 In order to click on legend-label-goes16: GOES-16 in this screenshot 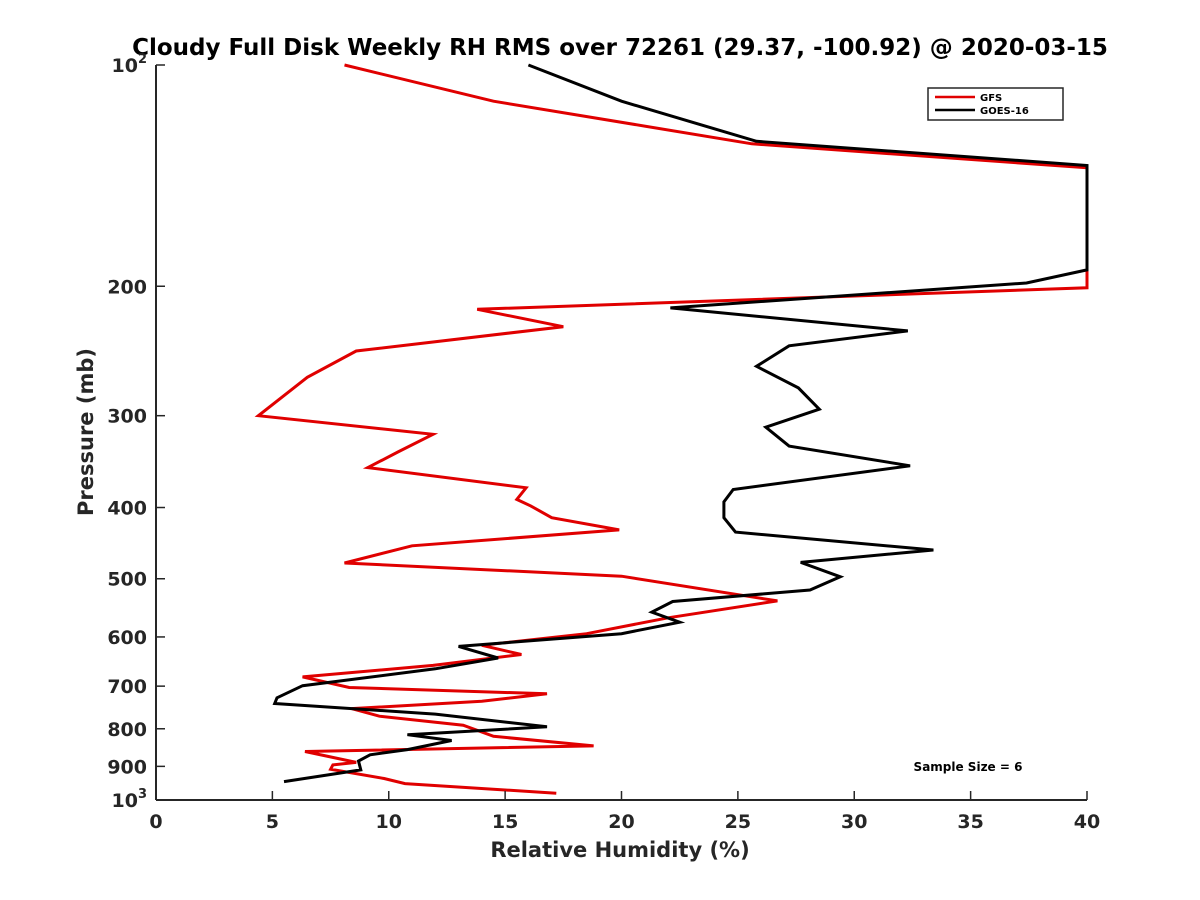, I will do `click(1004, 111)`.